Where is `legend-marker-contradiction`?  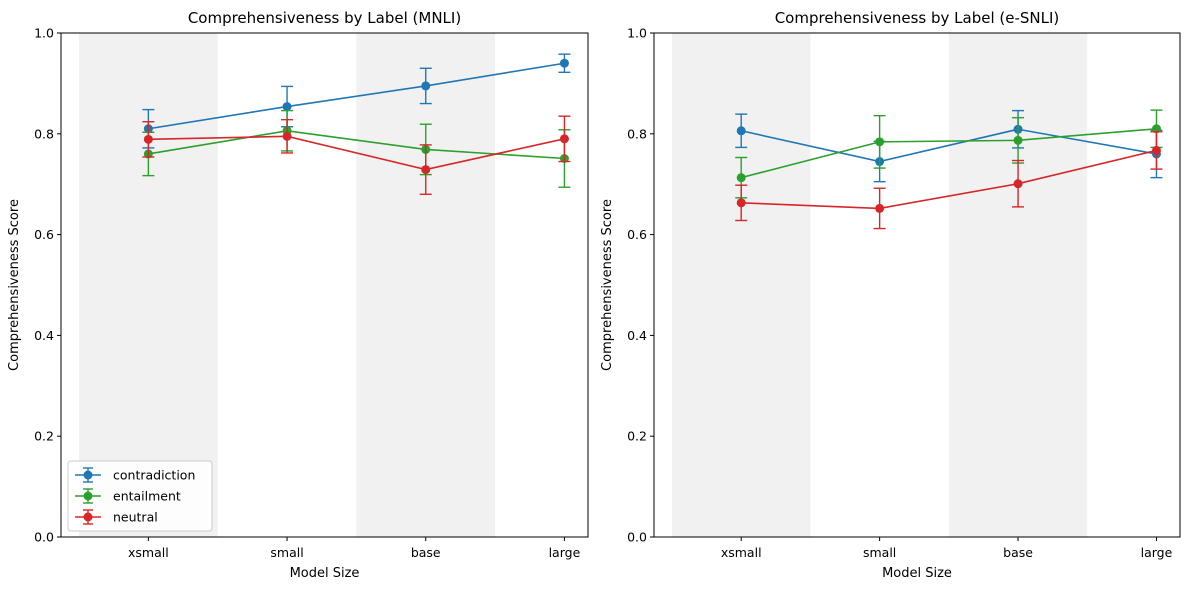
legend-marker-contradiction is located at coordinates (88, 475).